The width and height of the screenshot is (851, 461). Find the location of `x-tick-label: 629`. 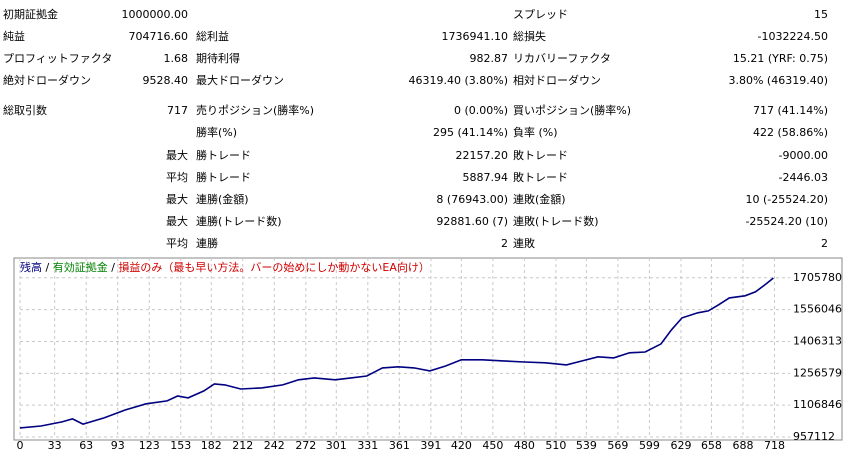

x-tick-label: 629 is located at coordinates (680, 445).